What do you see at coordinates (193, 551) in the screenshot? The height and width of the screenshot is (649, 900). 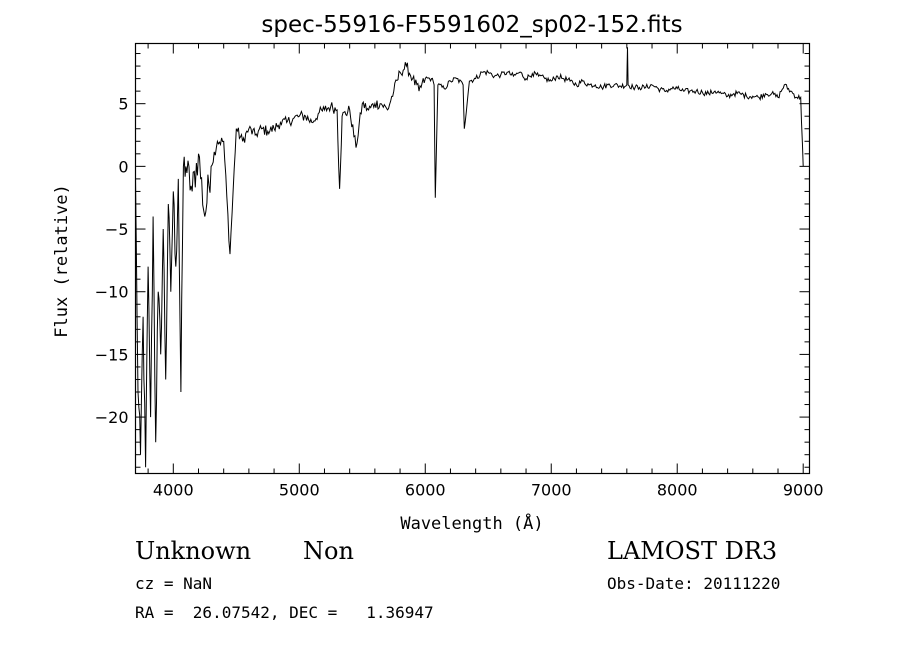 I see `object-class: Unknown` at bounding box center [193, 551].